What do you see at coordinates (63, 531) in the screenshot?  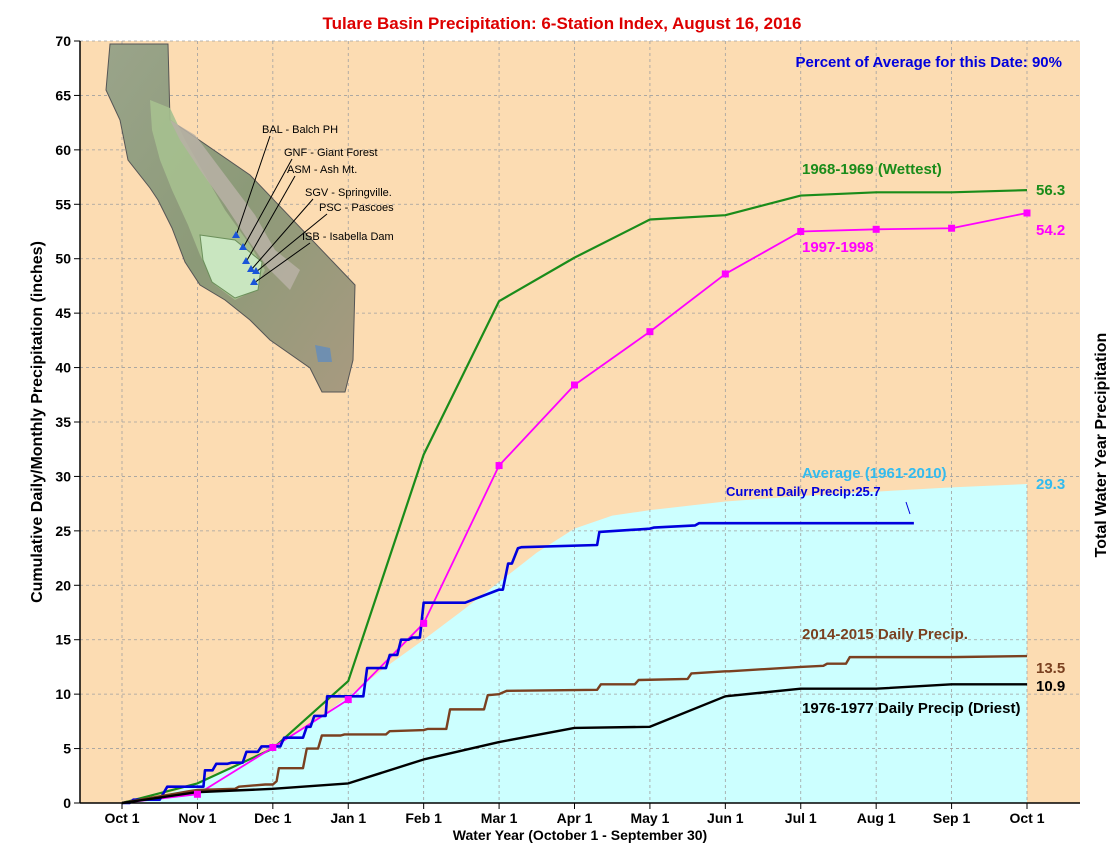 I see `y-tick-label: 25` at bounding box center [63, 531].